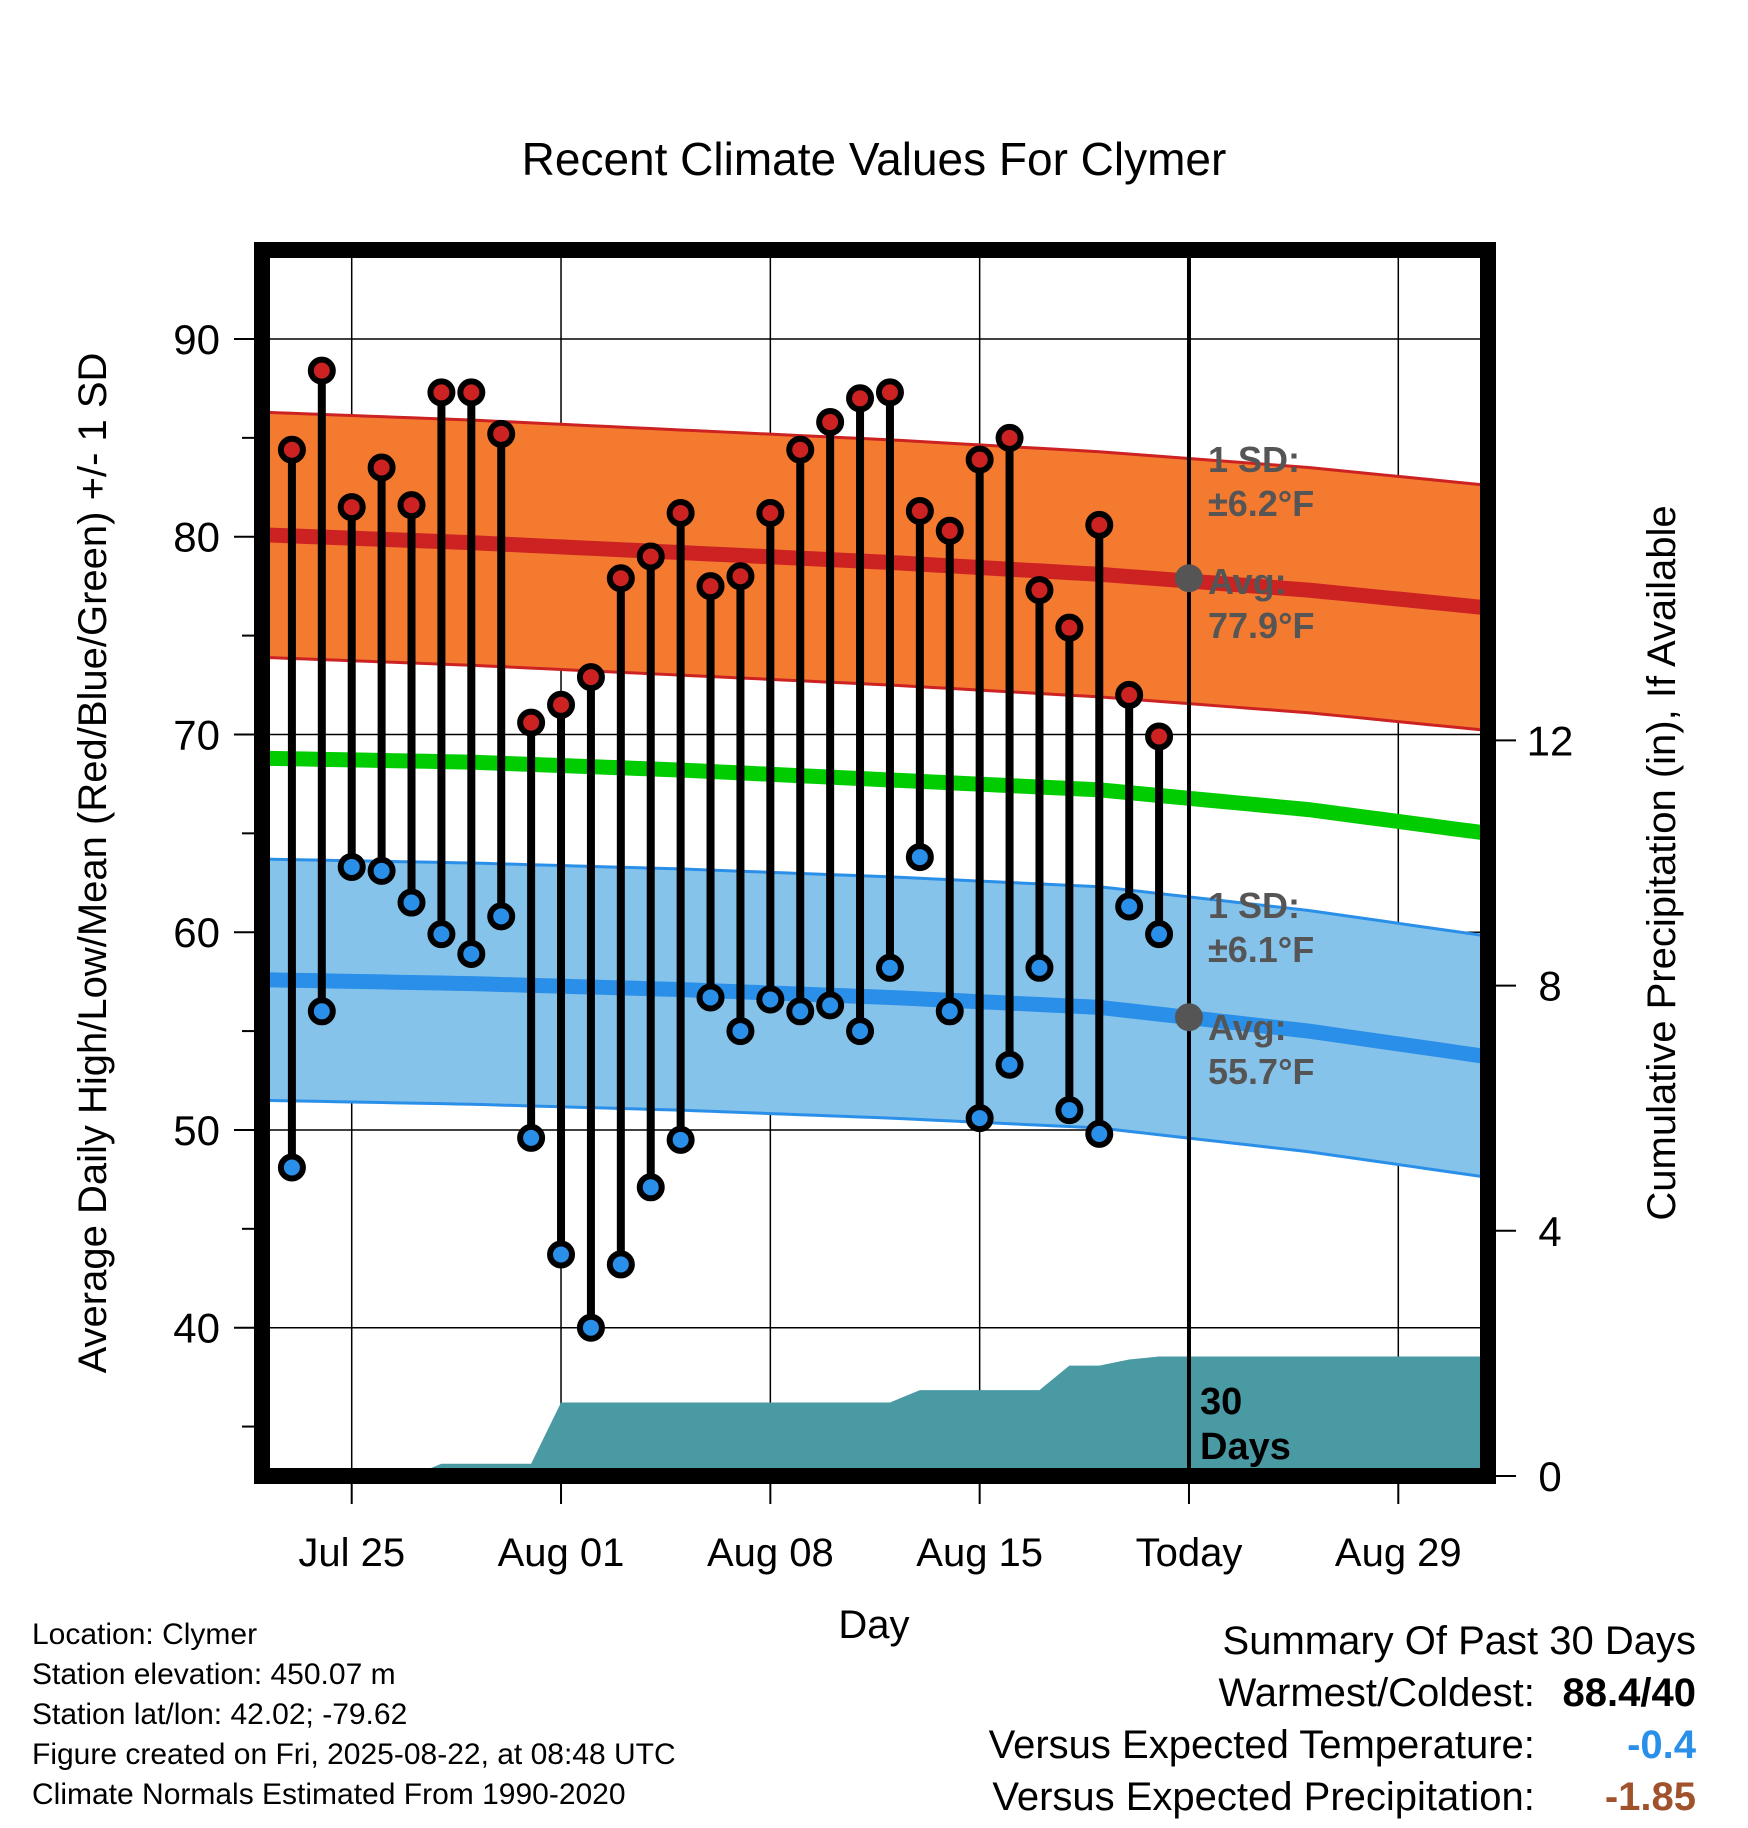 This screenshot has width=1748, height=1828. Describe the element at coordinates (979, 1553) in the screenshot. I see `x-tick-label: Aug 15` at that location.